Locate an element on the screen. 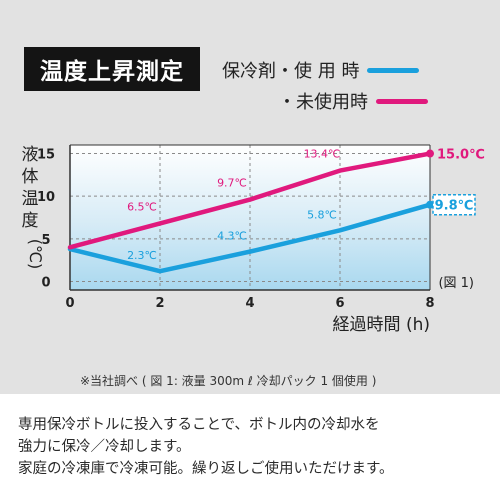  data-label: 6.5℃ is located at coordinates (142, 206).